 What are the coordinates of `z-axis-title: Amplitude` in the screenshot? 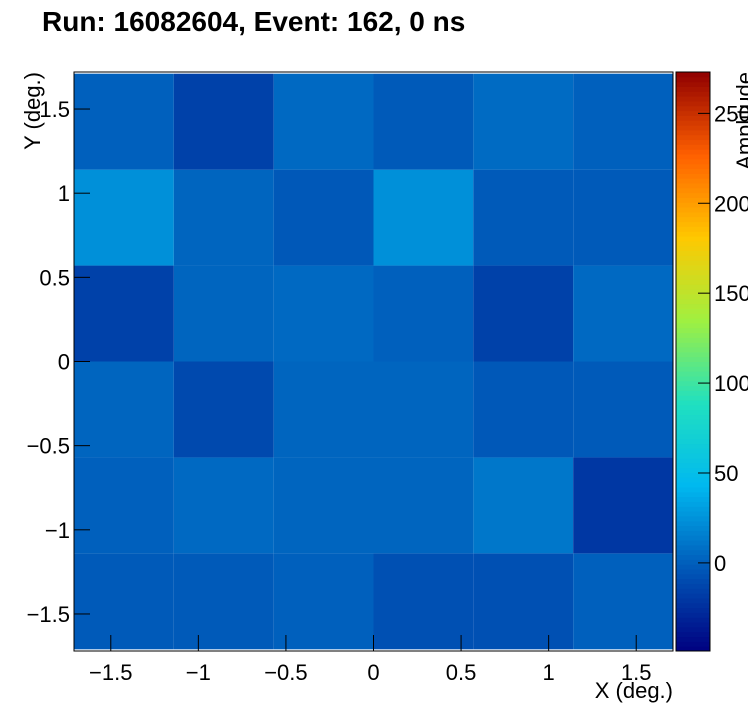 It's located at (740, 121).